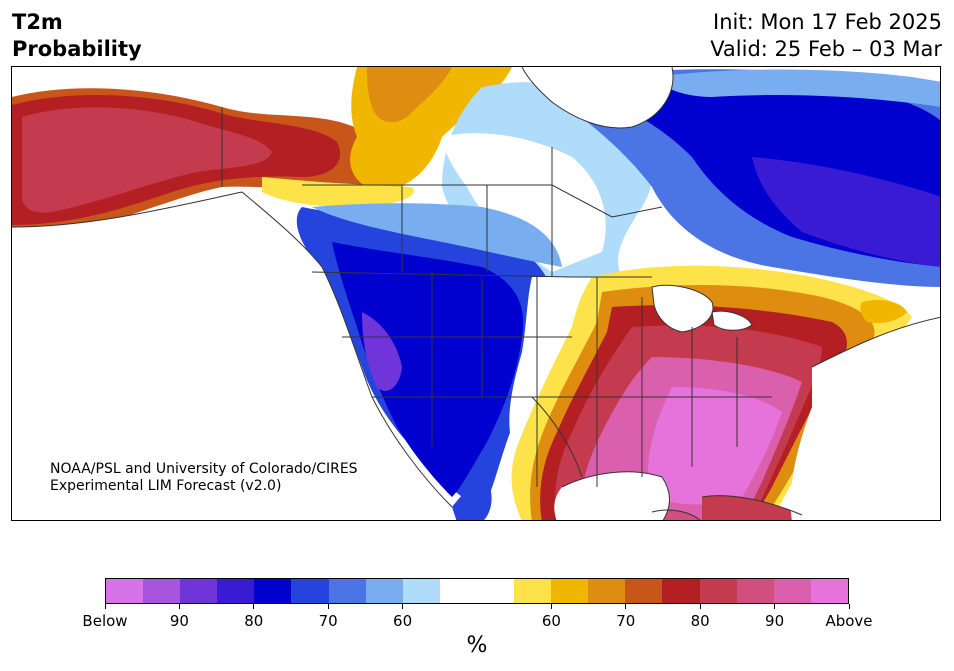  I want to click on colorbar-tick-label: Below, so click(105, 621).